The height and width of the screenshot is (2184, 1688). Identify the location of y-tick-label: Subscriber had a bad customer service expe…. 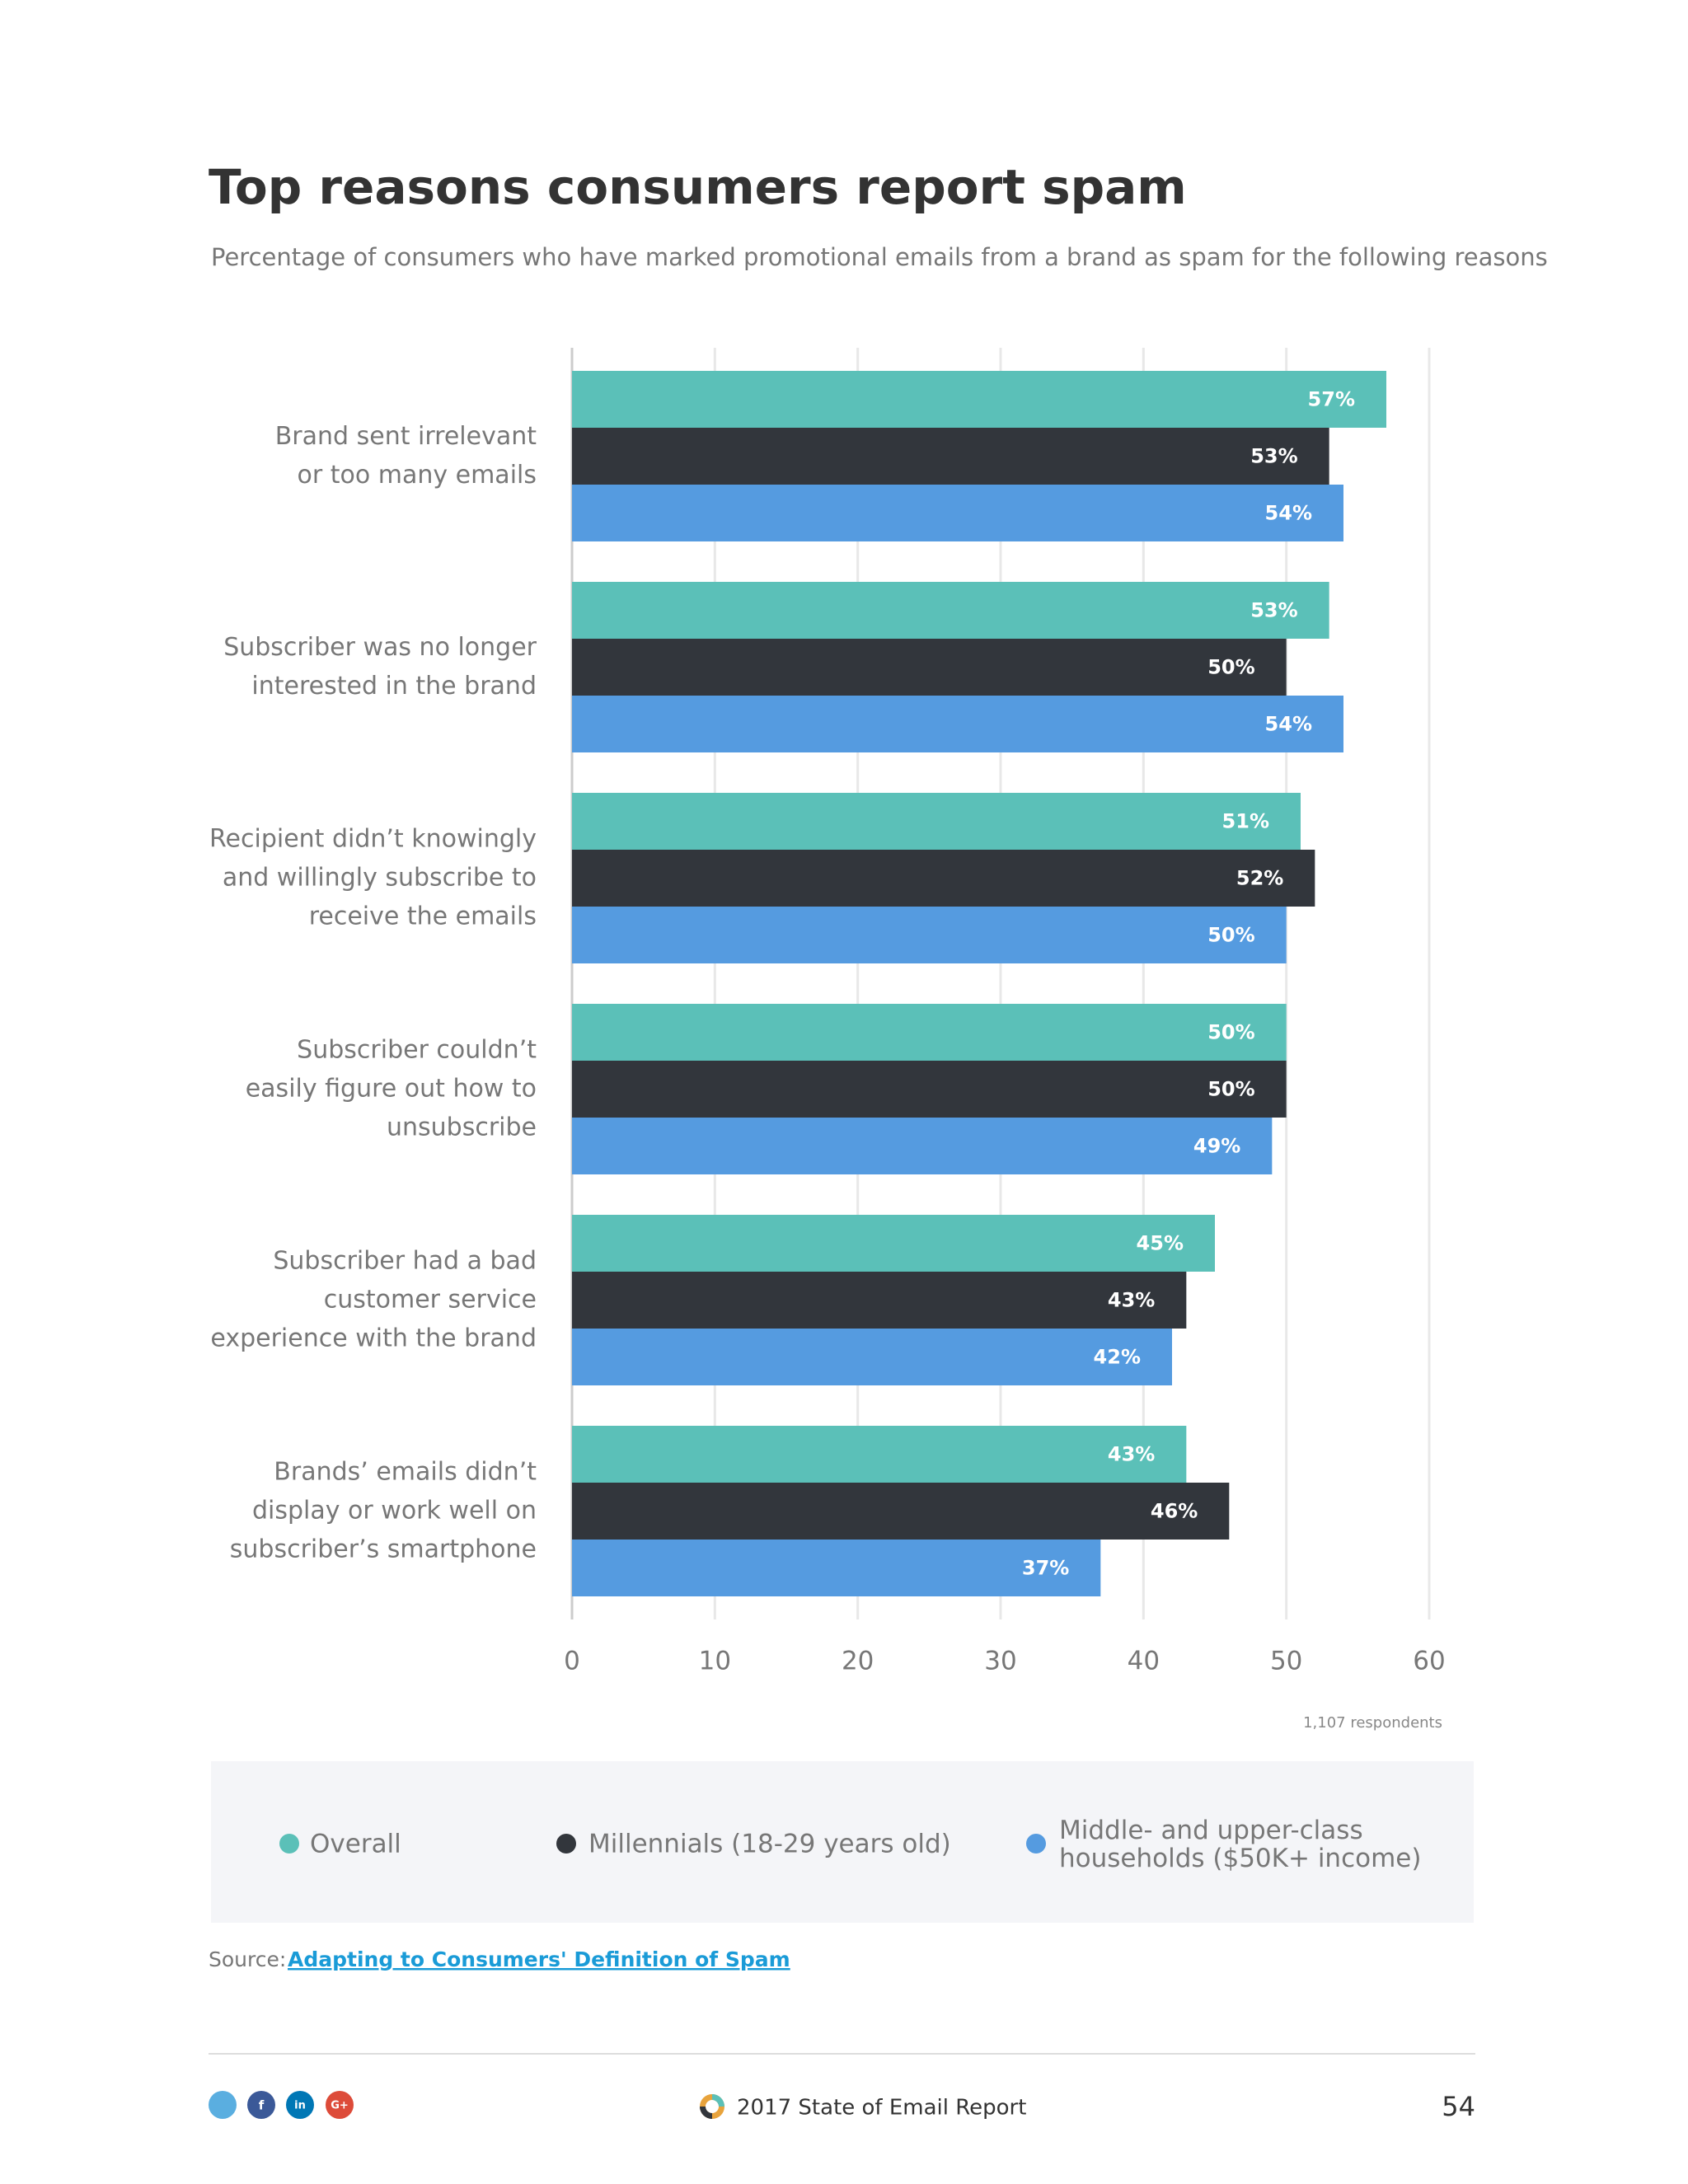
(374, 1299).